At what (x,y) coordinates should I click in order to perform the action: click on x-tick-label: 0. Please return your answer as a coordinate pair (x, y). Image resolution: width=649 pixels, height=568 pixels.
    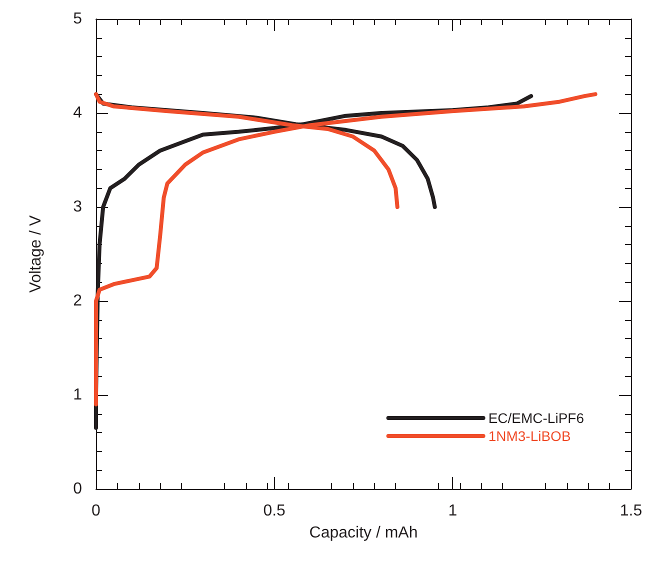
    Looking at the image, I should click on (96, 511).